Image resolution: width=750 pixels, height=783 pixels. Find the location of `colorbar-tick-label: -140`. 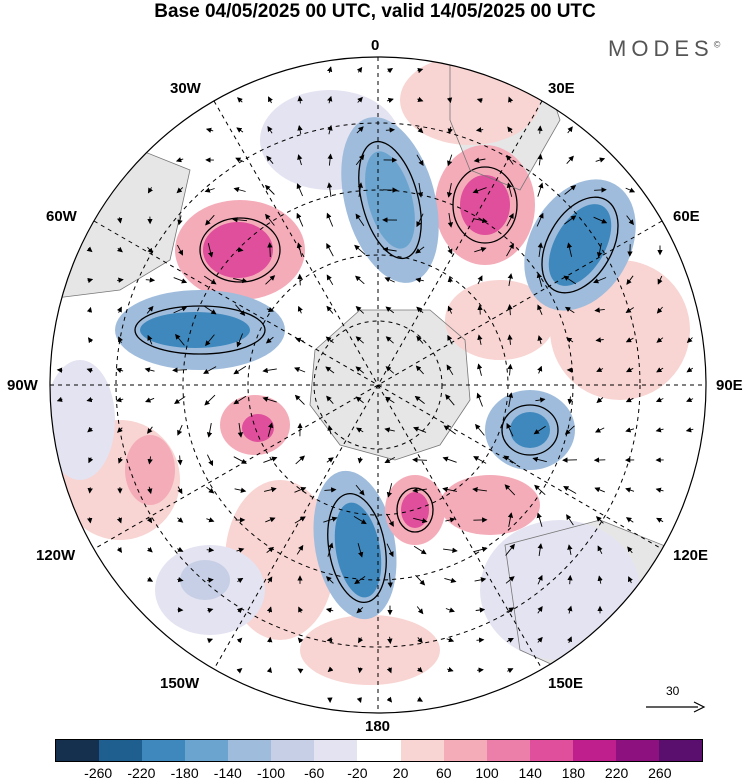

colorbar-tick-label: -140 is located at coordinates (227, 773).